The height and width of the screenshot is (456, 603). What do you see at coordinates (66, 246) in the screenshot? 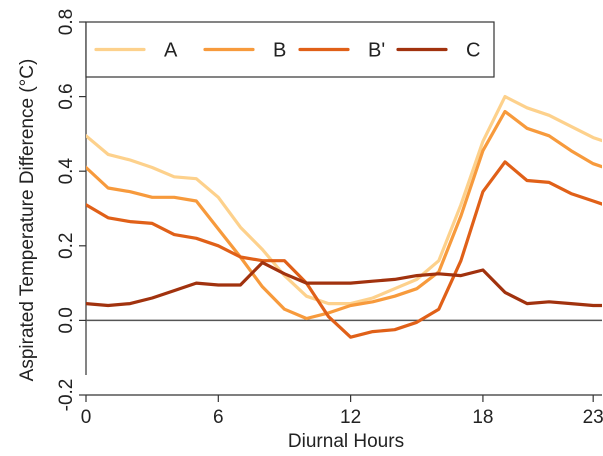
I see `y-tick-label: 0.2` at bounding box center [66, 246].